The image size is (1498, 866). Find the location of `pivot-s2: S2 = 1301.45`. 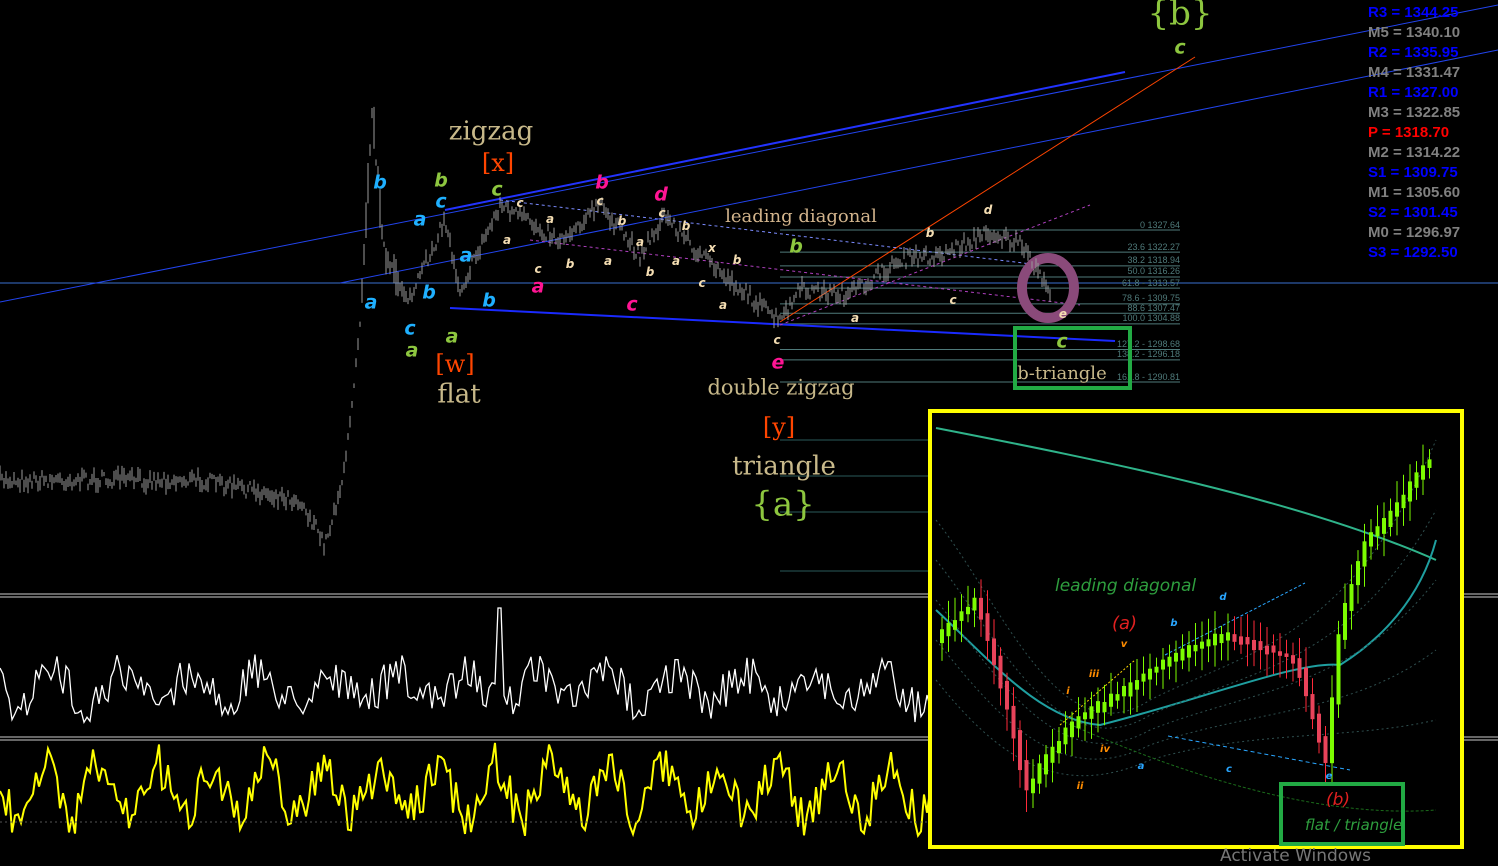

pivot-s2: S2 = 1301.45 is located at coordinates (1413, 212).